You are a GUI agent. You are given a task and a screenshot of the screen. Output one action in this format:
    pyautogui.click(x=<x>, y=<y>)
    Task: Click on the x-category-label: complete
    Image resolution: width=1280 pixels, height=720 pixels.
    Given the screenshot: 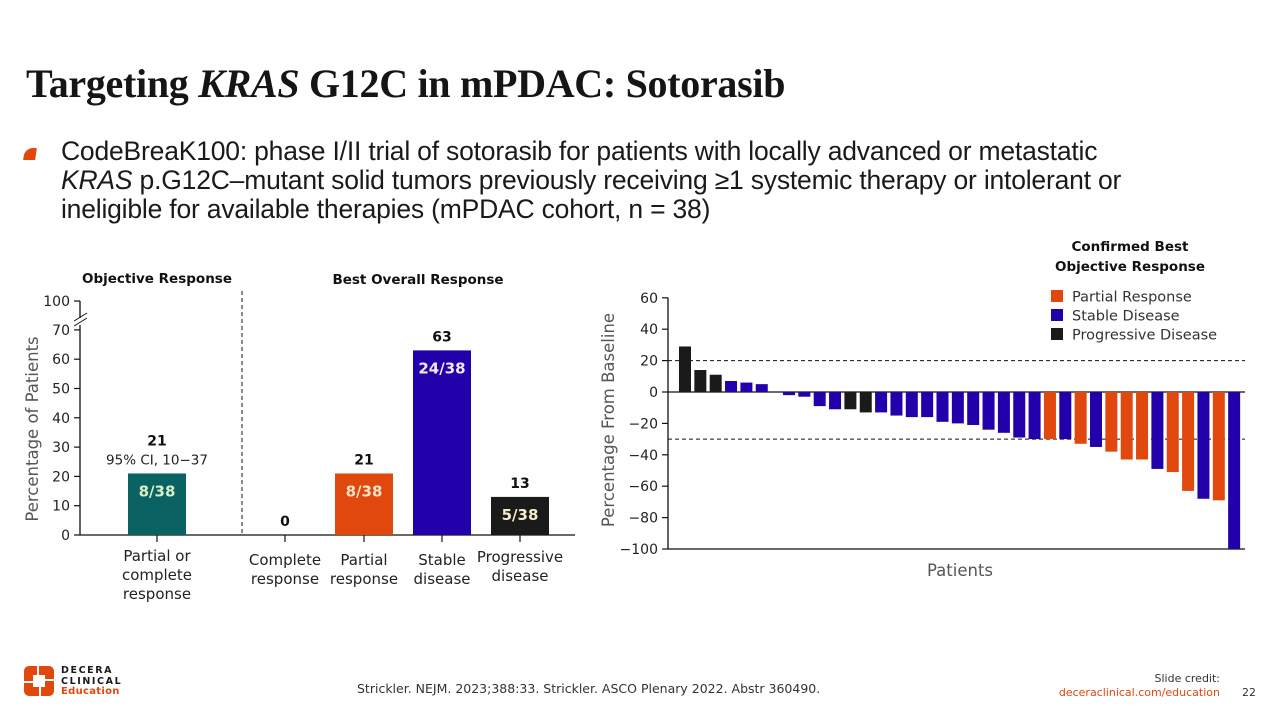 What is the action you would take?
    pyautogui.click(x=157, y=575)
    